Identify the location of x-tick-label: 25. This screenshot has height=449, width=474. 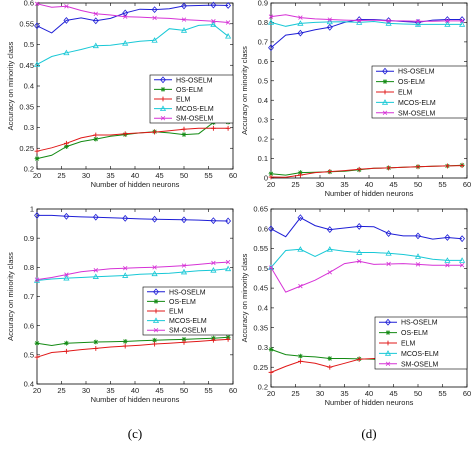
(295, 184).